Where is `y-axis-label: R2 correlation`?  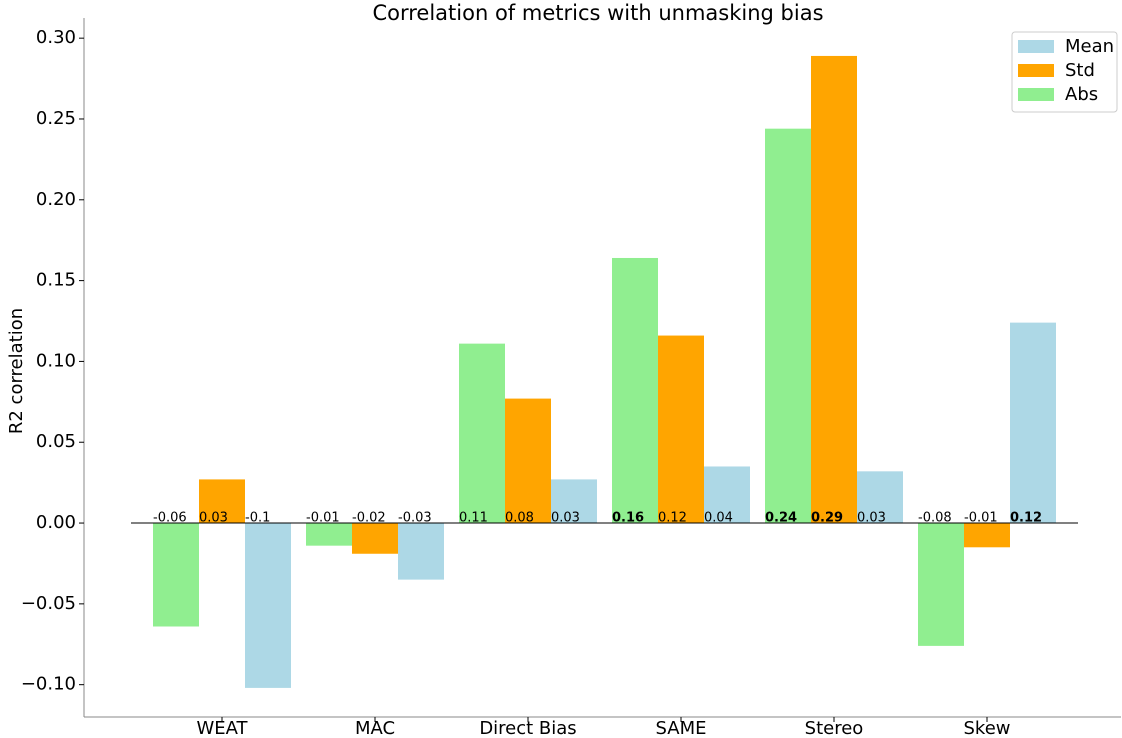 y-axis-label: R2 correlation is located at coordinates (16, 371).